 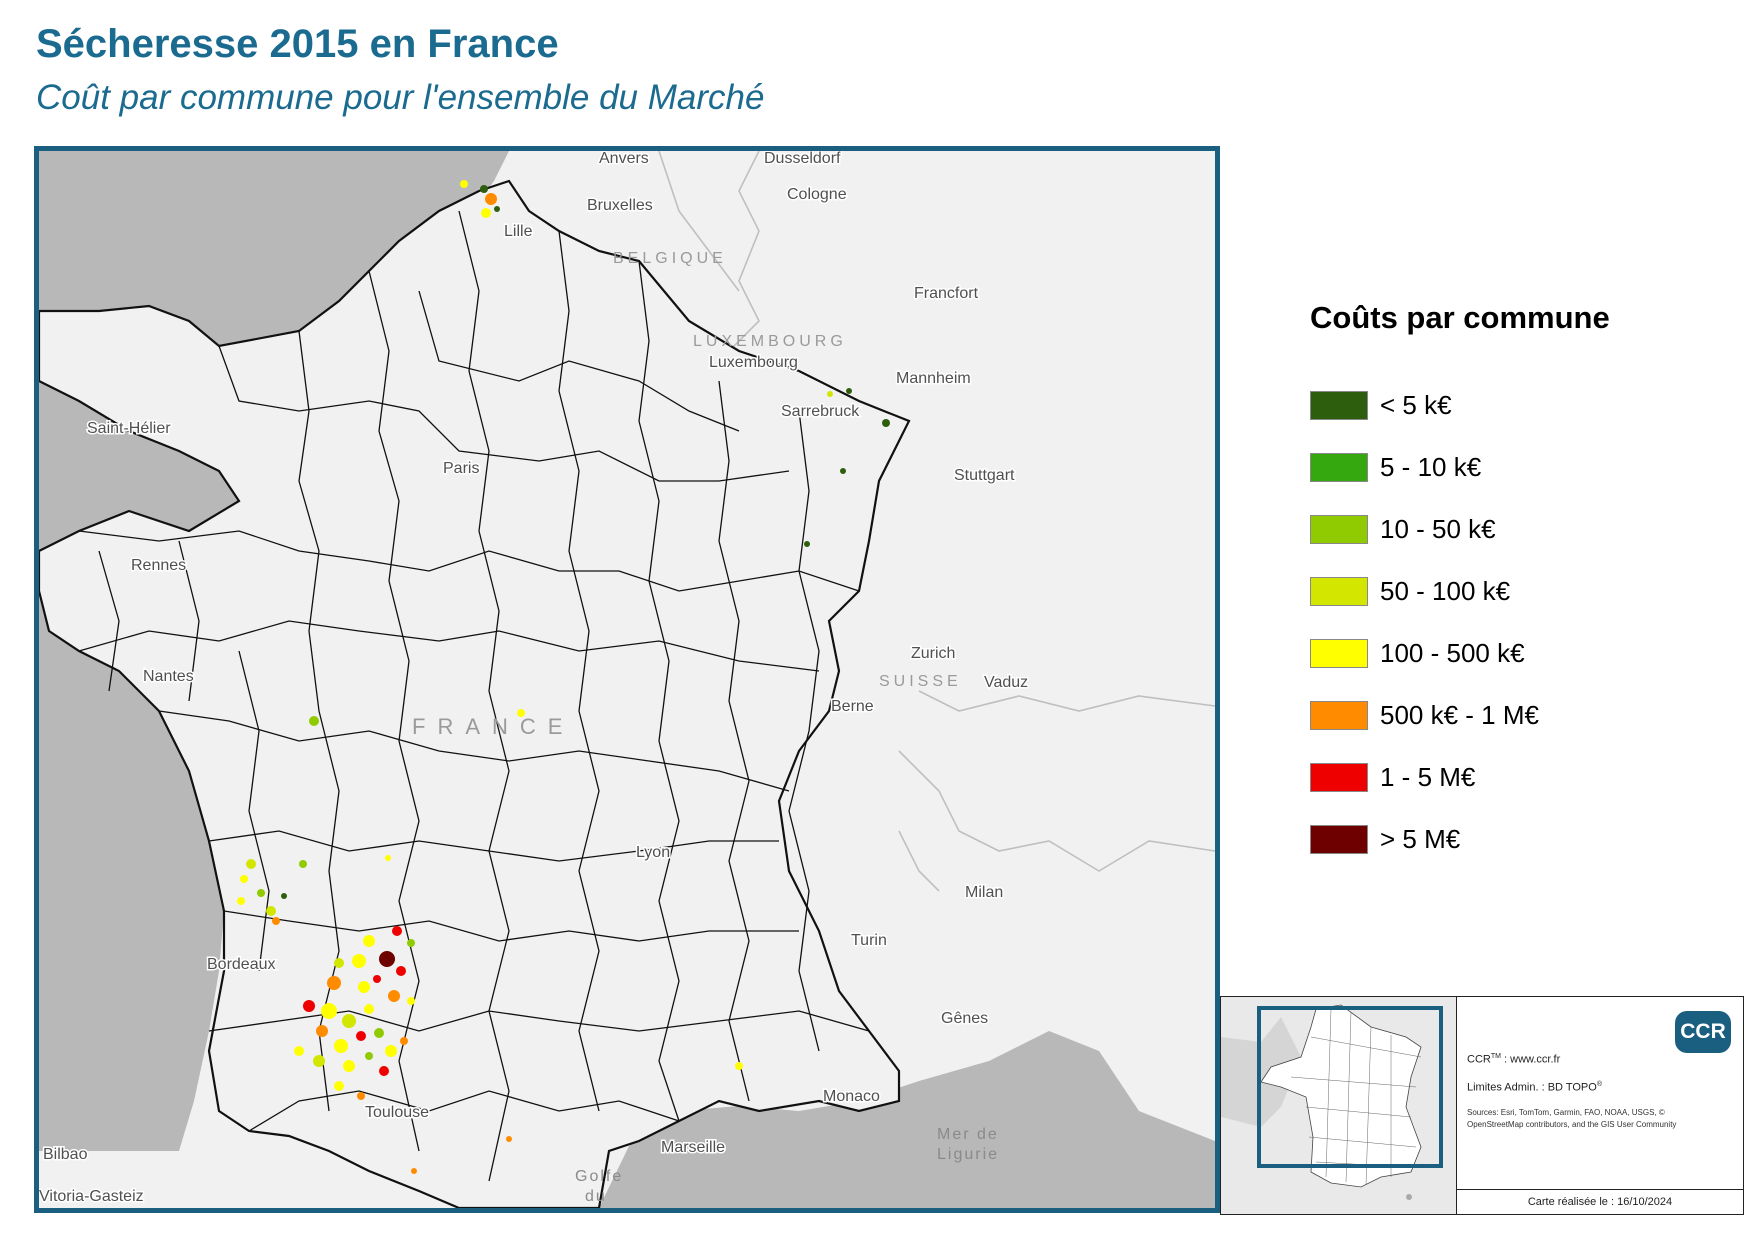 I want to click on legend-item: < 5 k€, so click(x=1520, y=405).